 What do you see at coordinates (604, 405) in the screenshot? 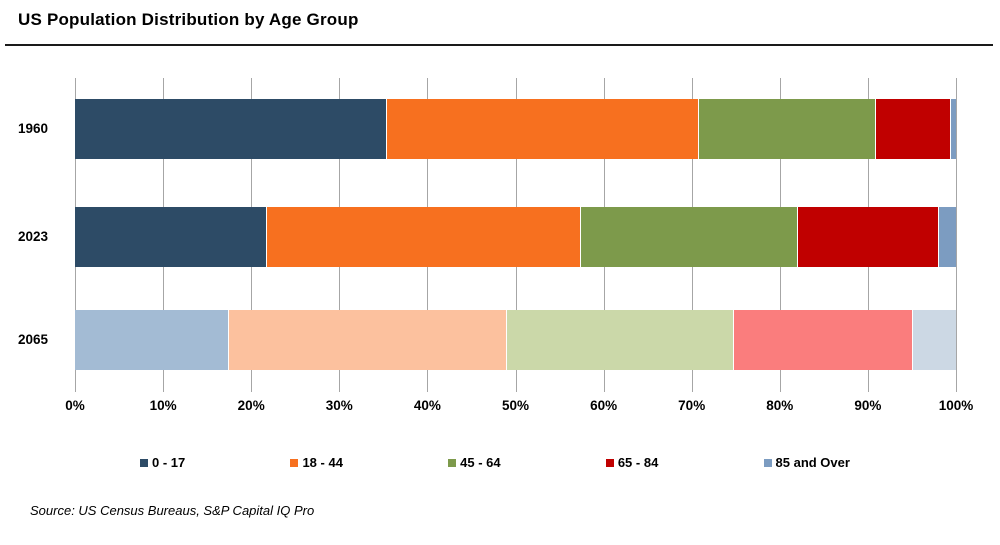
I see `x-axis-tick-label: 60%` at bounding box center [604, 405].